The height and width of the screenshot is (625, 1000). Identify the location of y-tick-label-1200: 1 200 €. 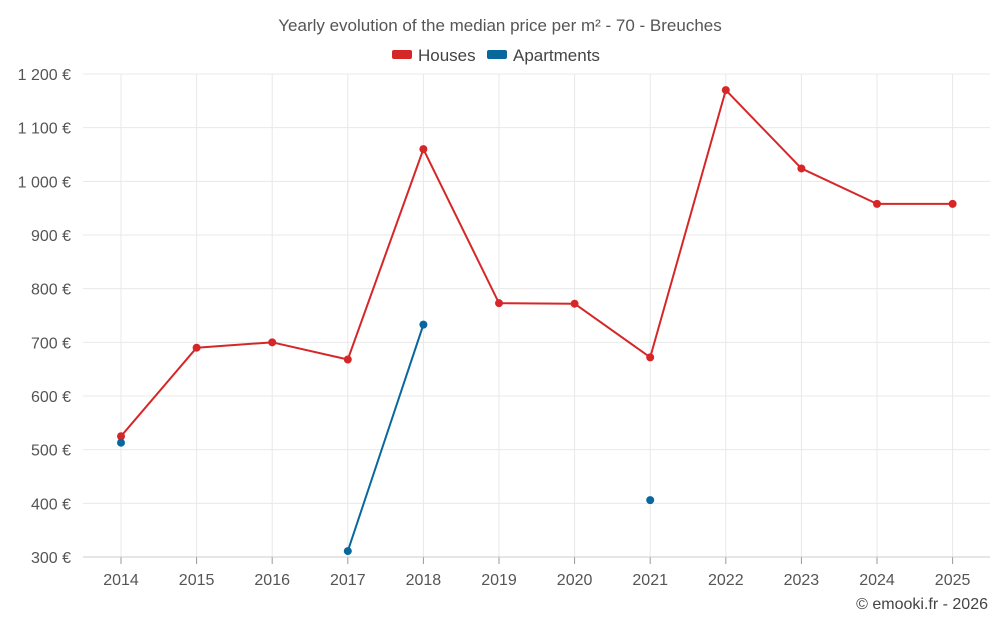
(44, 75).